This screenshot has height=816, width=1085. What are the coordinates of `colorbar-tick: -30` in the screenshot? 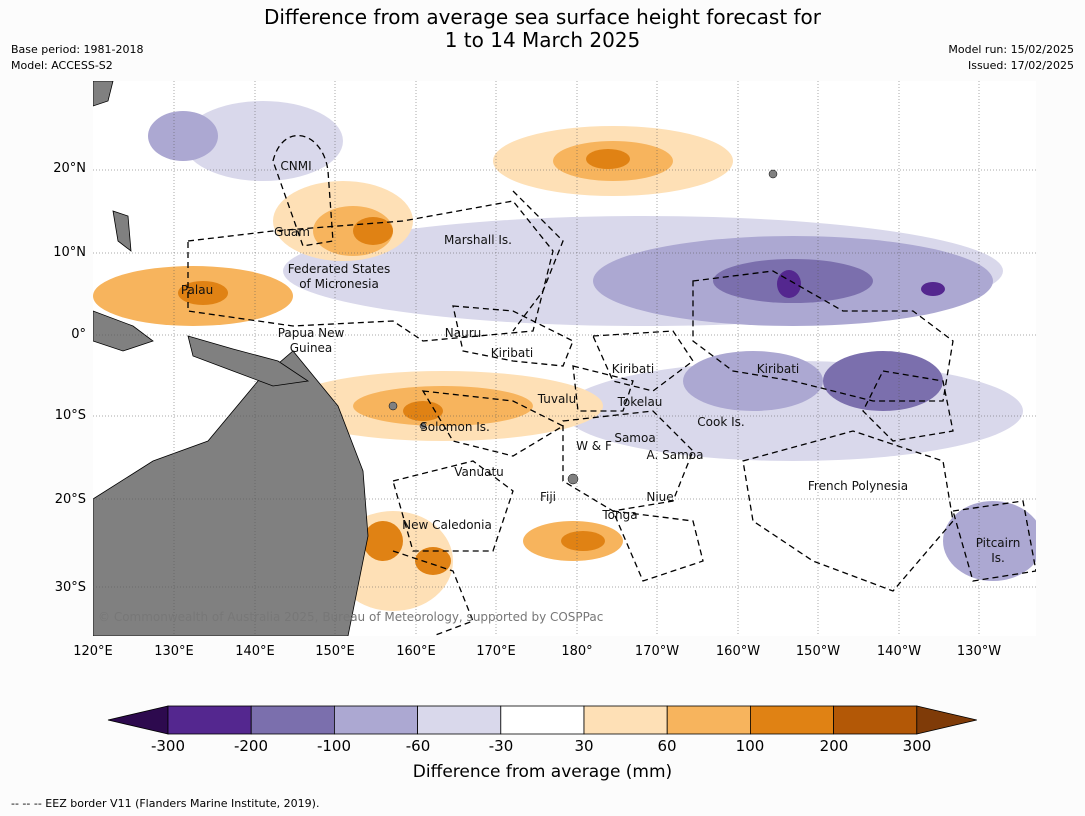 It's located at (501, 746).